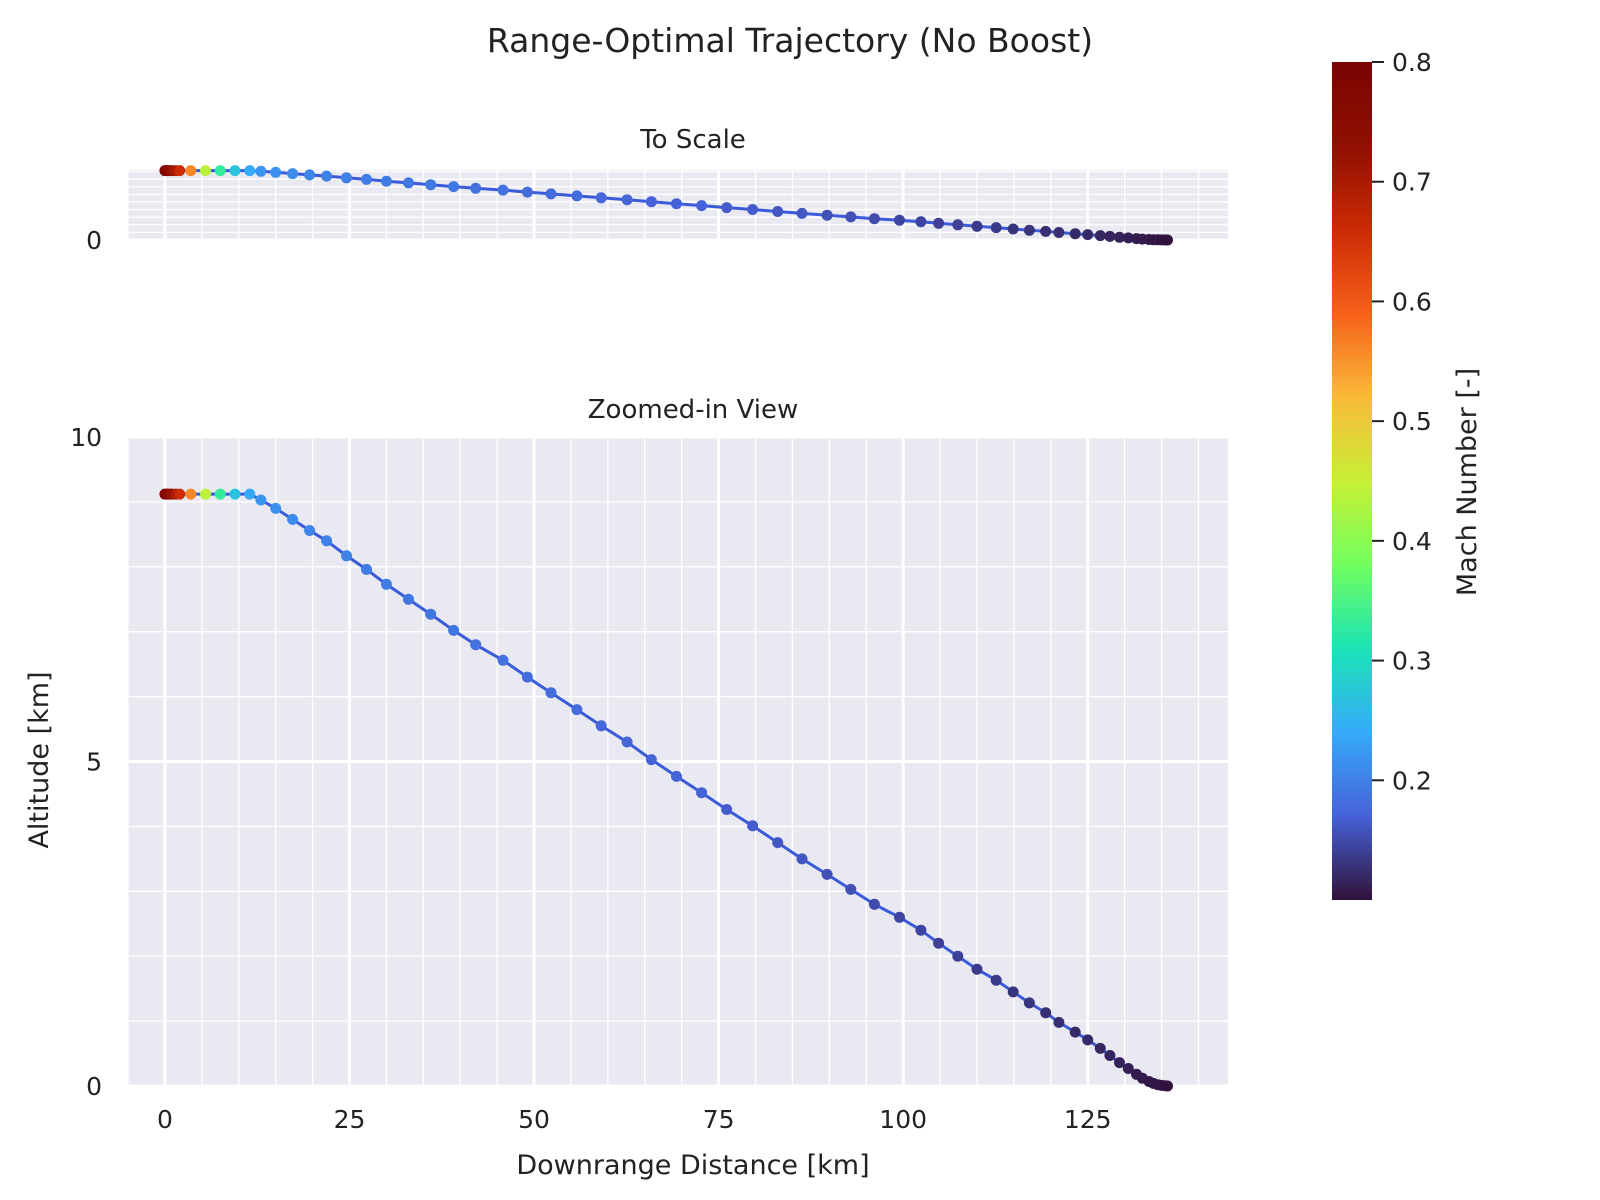 Image resolution: width=1600 pixels, height=1200 pixels. I want to click on y-tick-label: 5, so click(94, 762).